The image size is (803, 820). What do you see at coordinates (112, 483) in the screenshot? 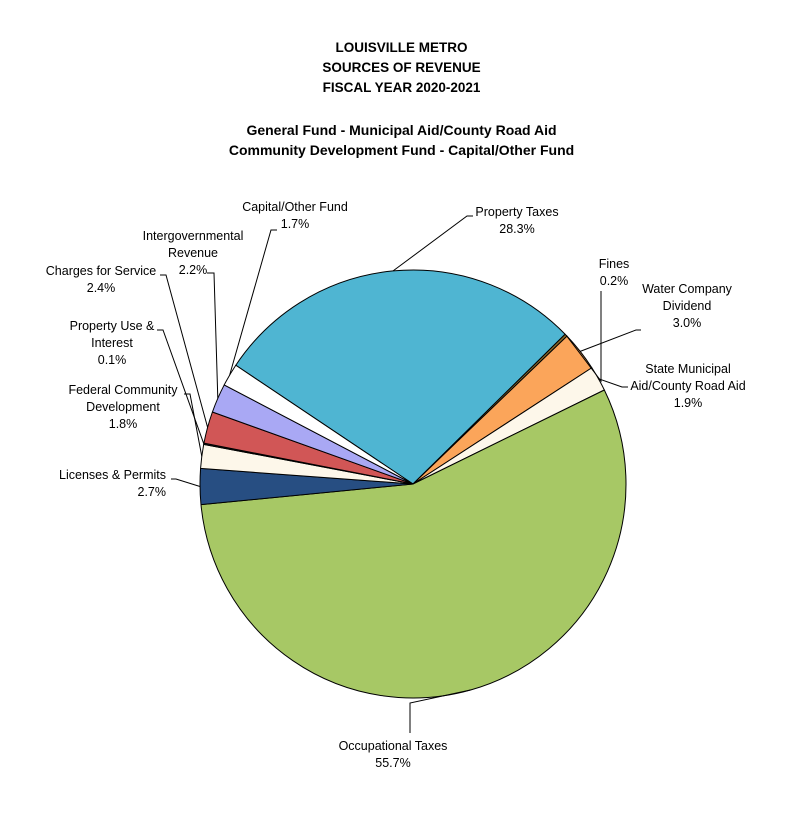
I see `slice-label-licenses-permits: Licenses & Permits 2.7%` at bounding box center [112, 483].